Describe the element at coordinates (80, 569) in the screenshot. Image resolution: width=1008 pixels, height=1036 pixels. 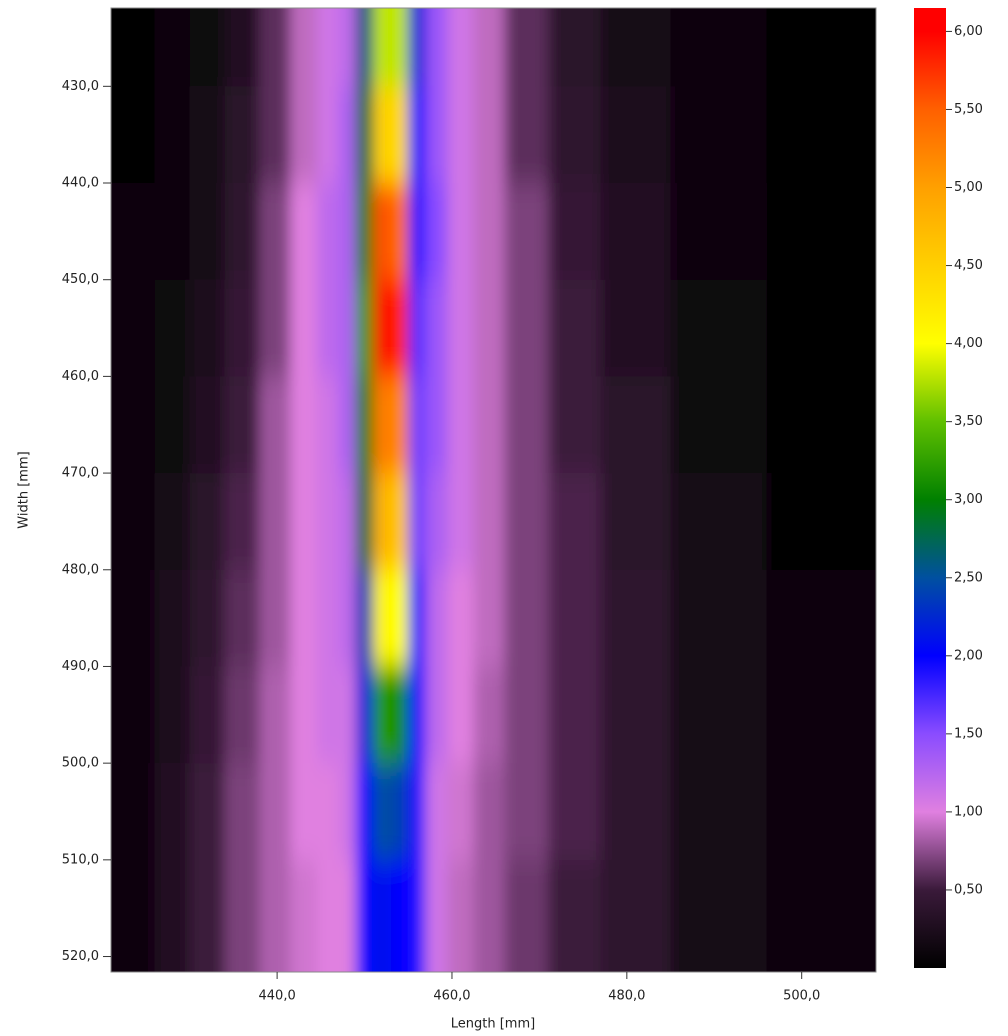
I see `y-tick-label: 480,0` at that location.